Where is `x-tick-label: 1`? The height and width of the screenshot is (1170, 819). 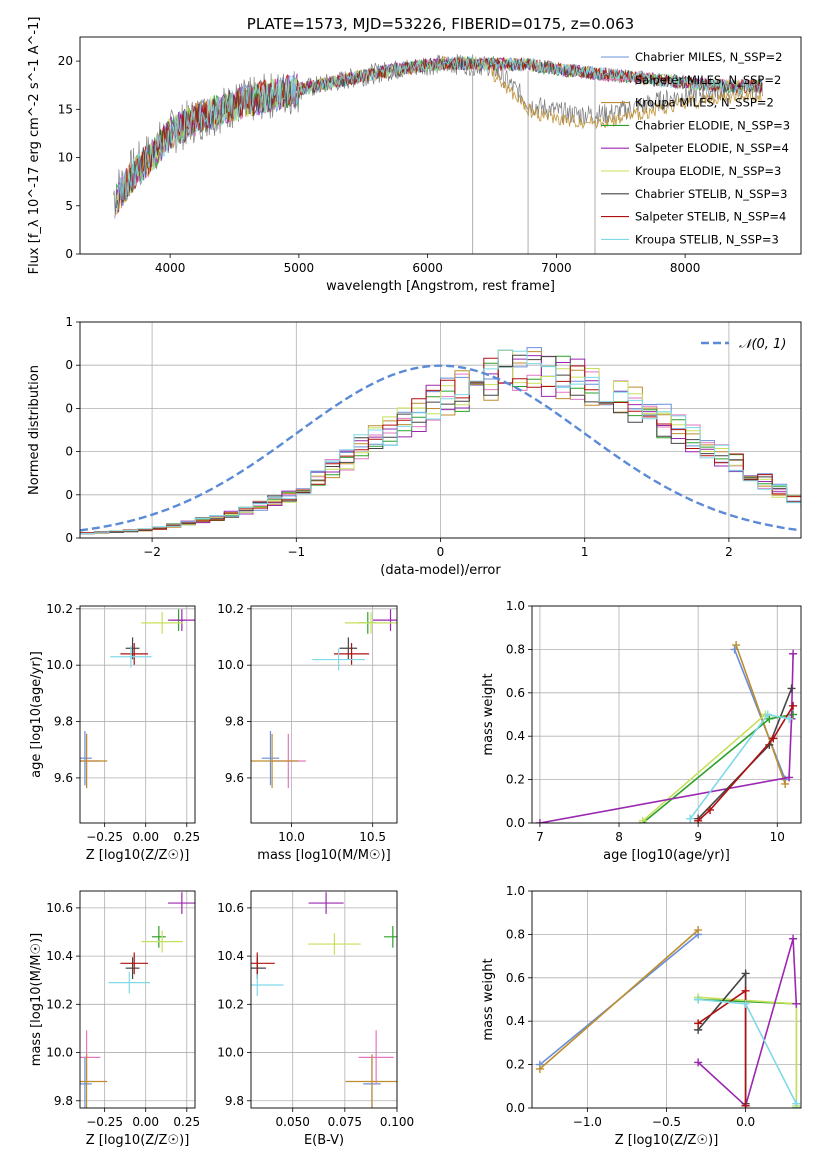
x-tick-label: 1 is located at coordinates (585, 552).